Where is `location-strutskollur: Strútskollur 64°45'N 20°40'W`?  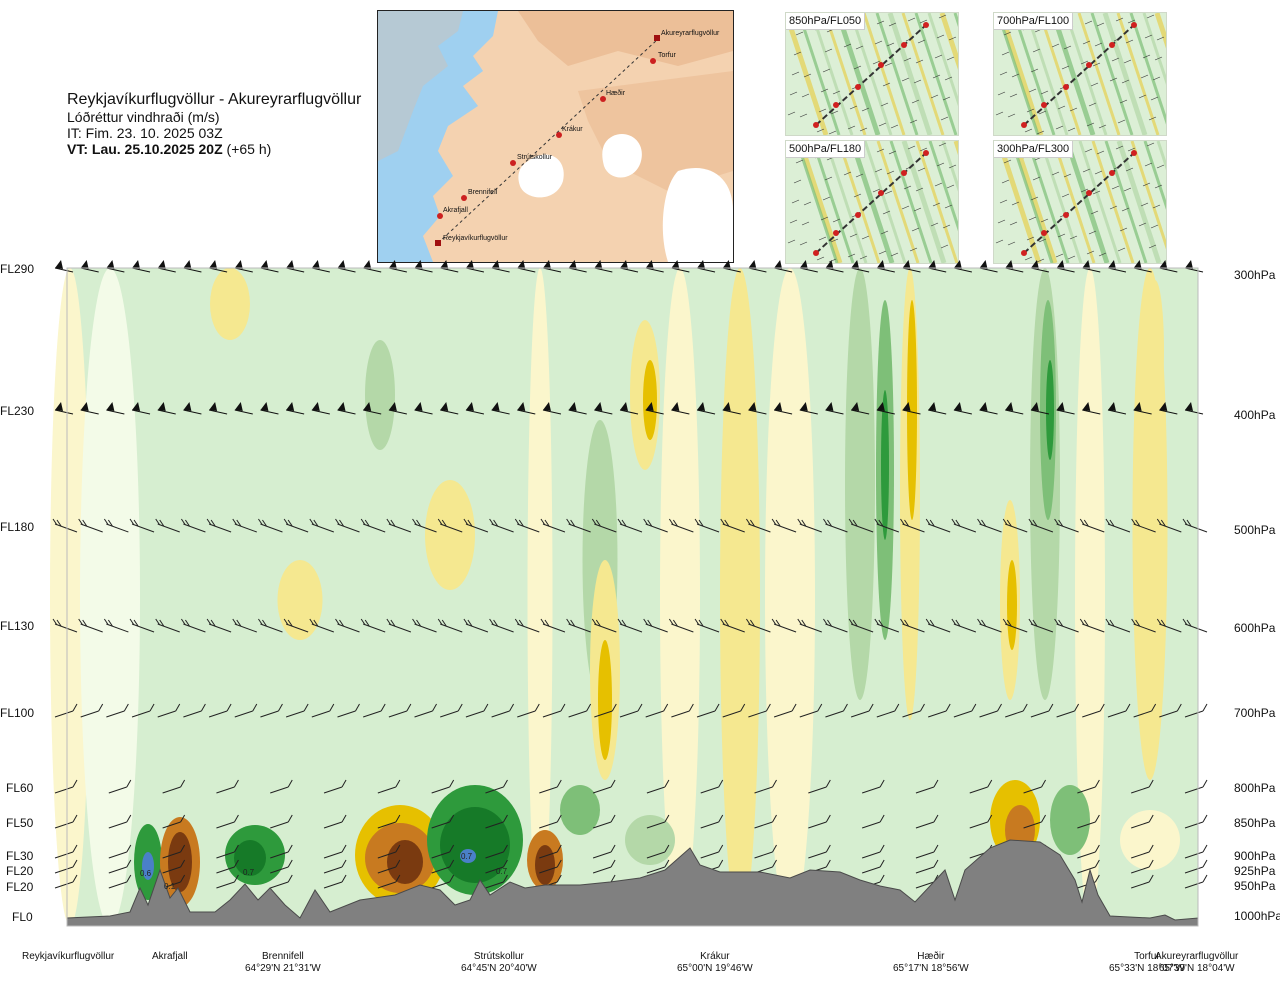
location-strutskollur: Strútskollur 64°45'N 20°40'W is located at coordinates (499, 963).